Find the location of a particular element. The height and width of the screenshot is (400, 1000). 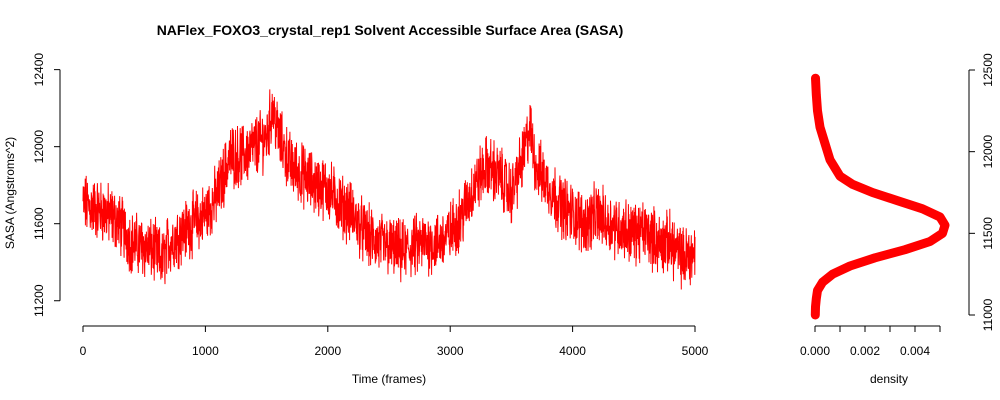

density-axes: 0.000 0.002 0.004 11000 11500 12000 12500 is located at coordinates (897, 205).